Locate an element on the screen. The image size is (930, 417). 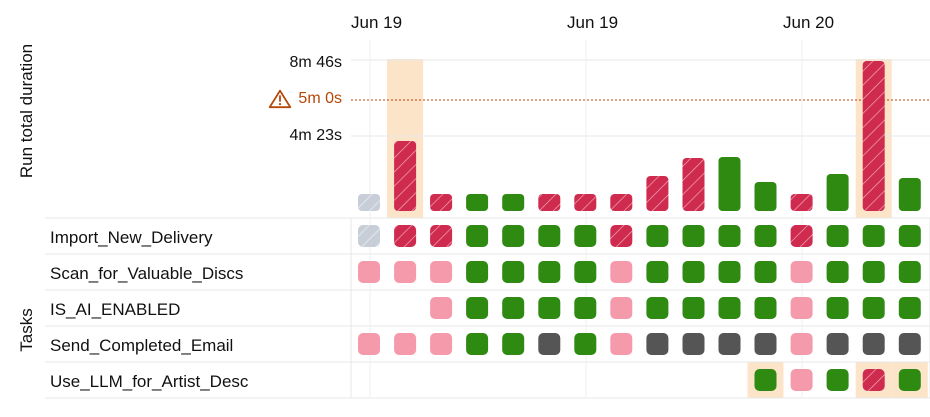
task-name-is-ai-enabled: IS_AI_ENABLED is located at coordinates (115, 309).